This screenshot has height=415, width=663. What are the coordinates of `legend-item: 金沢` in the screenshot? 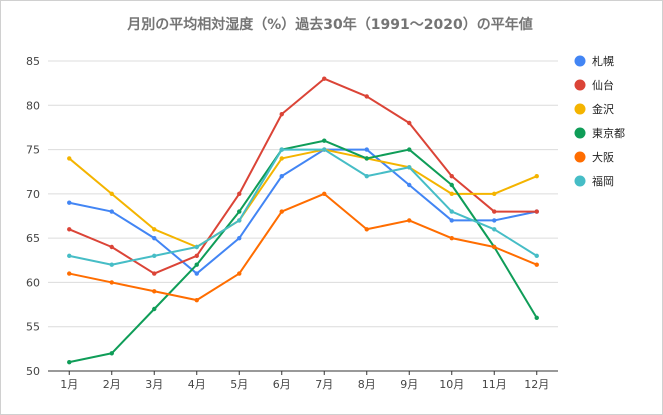 It's located at (594, 109).